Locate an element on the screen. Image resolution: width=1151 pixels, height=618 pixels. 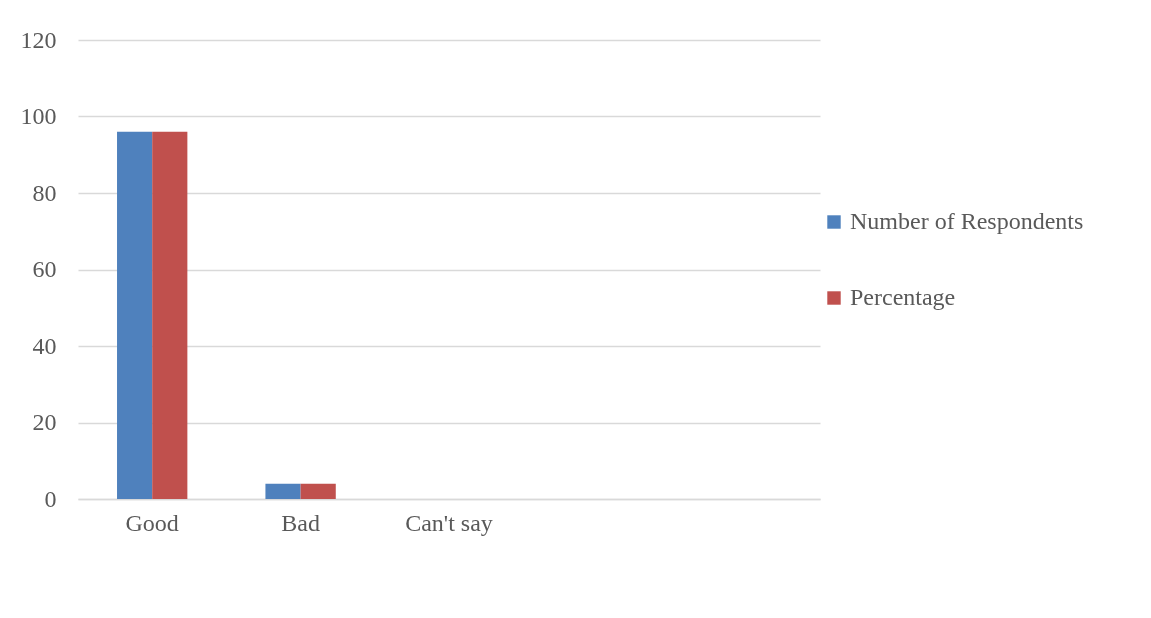
legend-label: Number of Respondents is located at coordinates (967, 221).